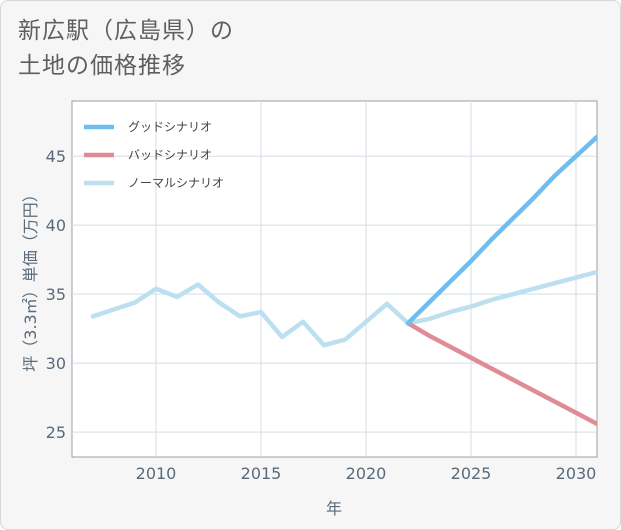 This screenshot has width=621, height=530. Describe the element at coordinates (261, 473) in the screenshot. I see `x-tick-label: 2015` at that location.